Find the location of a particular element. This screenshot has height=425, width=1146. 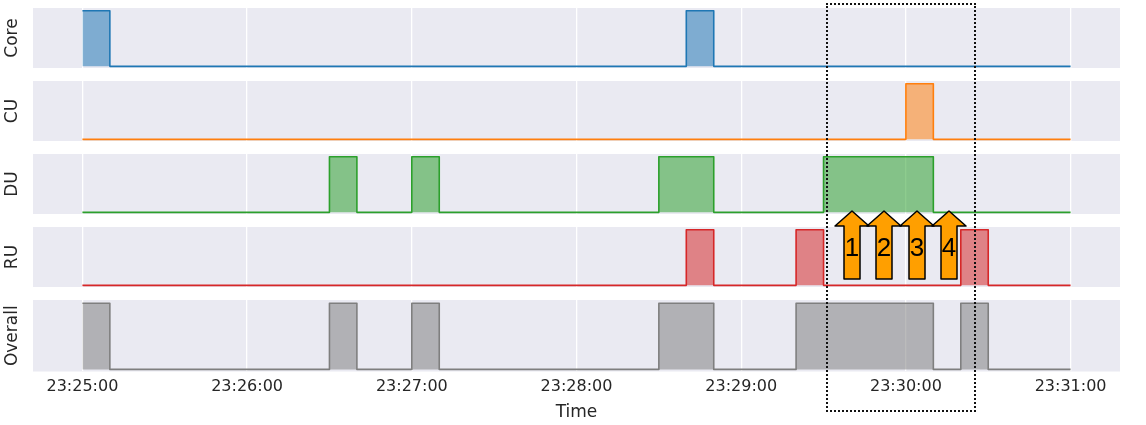

annotation: 4 is located at coordinates (949, 247).